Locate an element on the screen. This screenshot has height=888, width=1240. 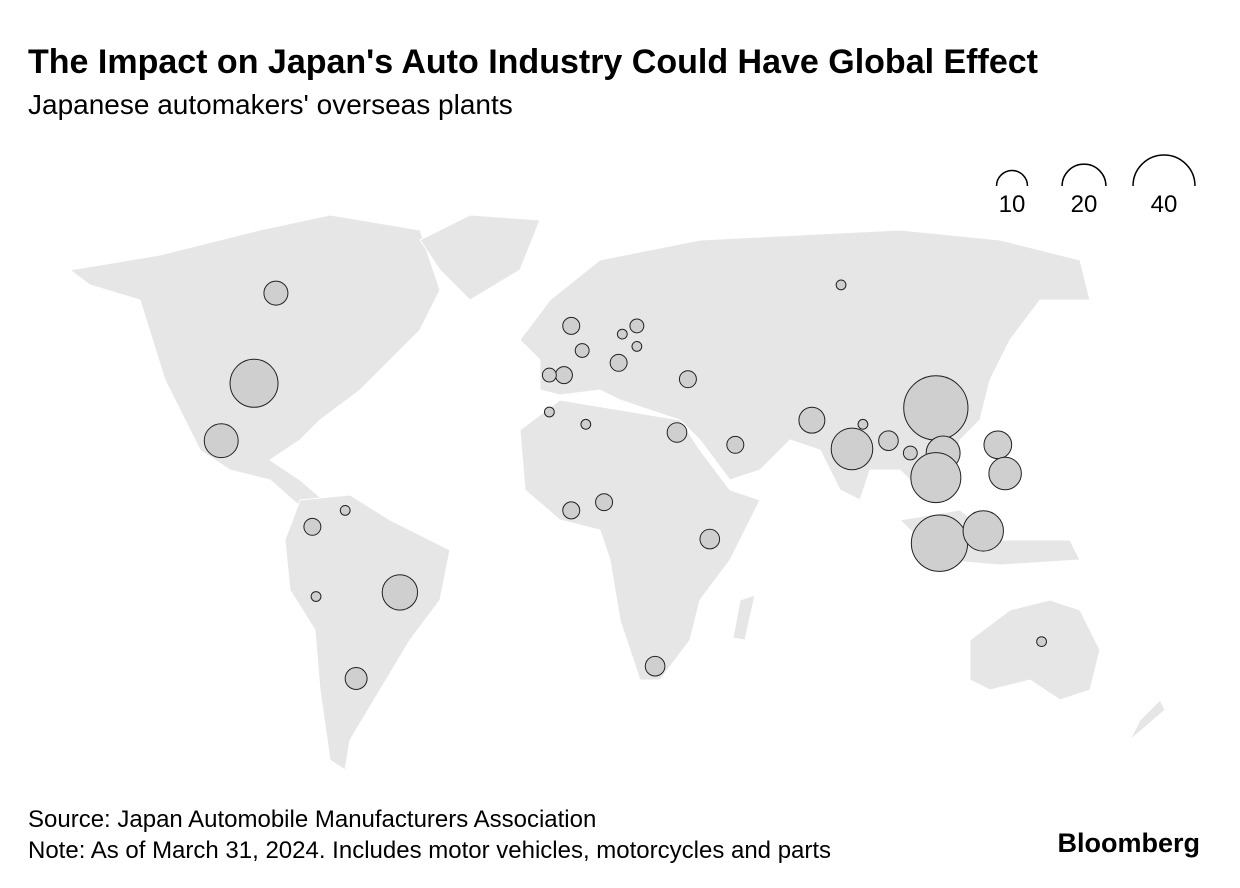
new-zealand is located at coordinates (1147, 720).